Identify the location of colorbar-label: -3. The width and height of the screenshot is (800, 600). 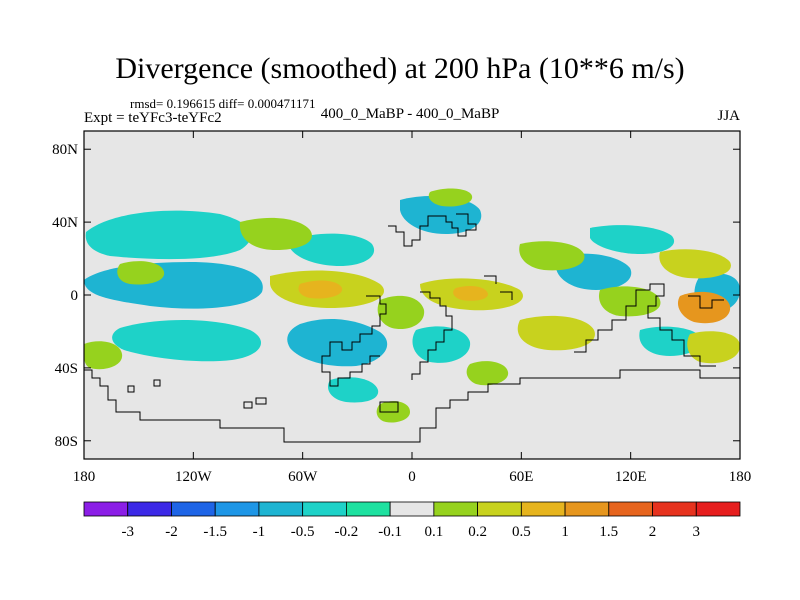
(127, 532).